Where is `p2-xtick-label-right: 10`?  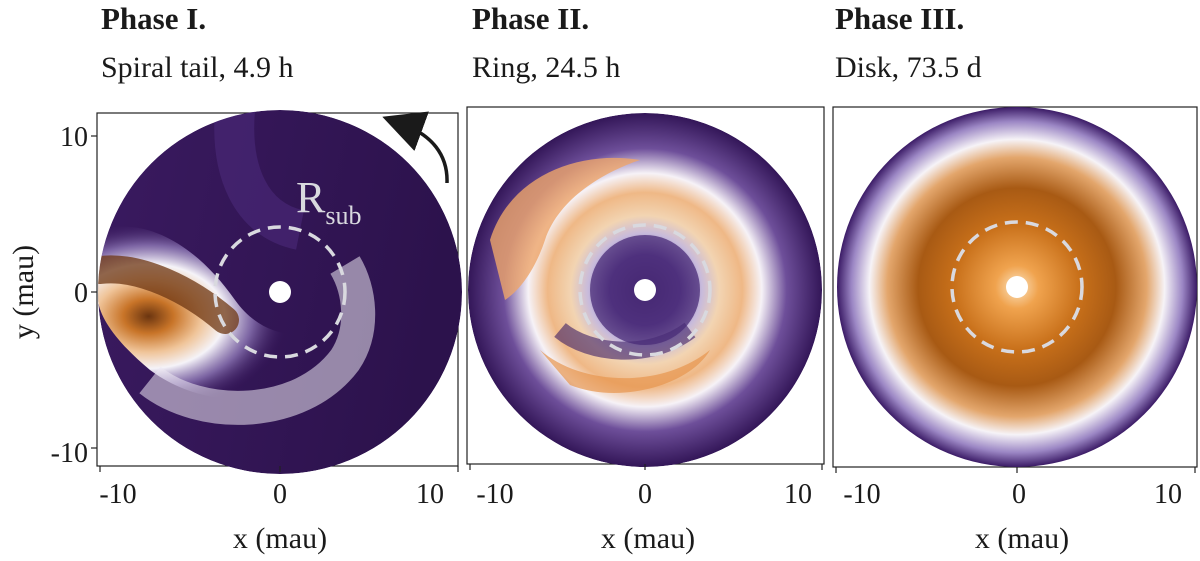
p2-xtick-label-right: 10 is located at coordinates (798, 494).